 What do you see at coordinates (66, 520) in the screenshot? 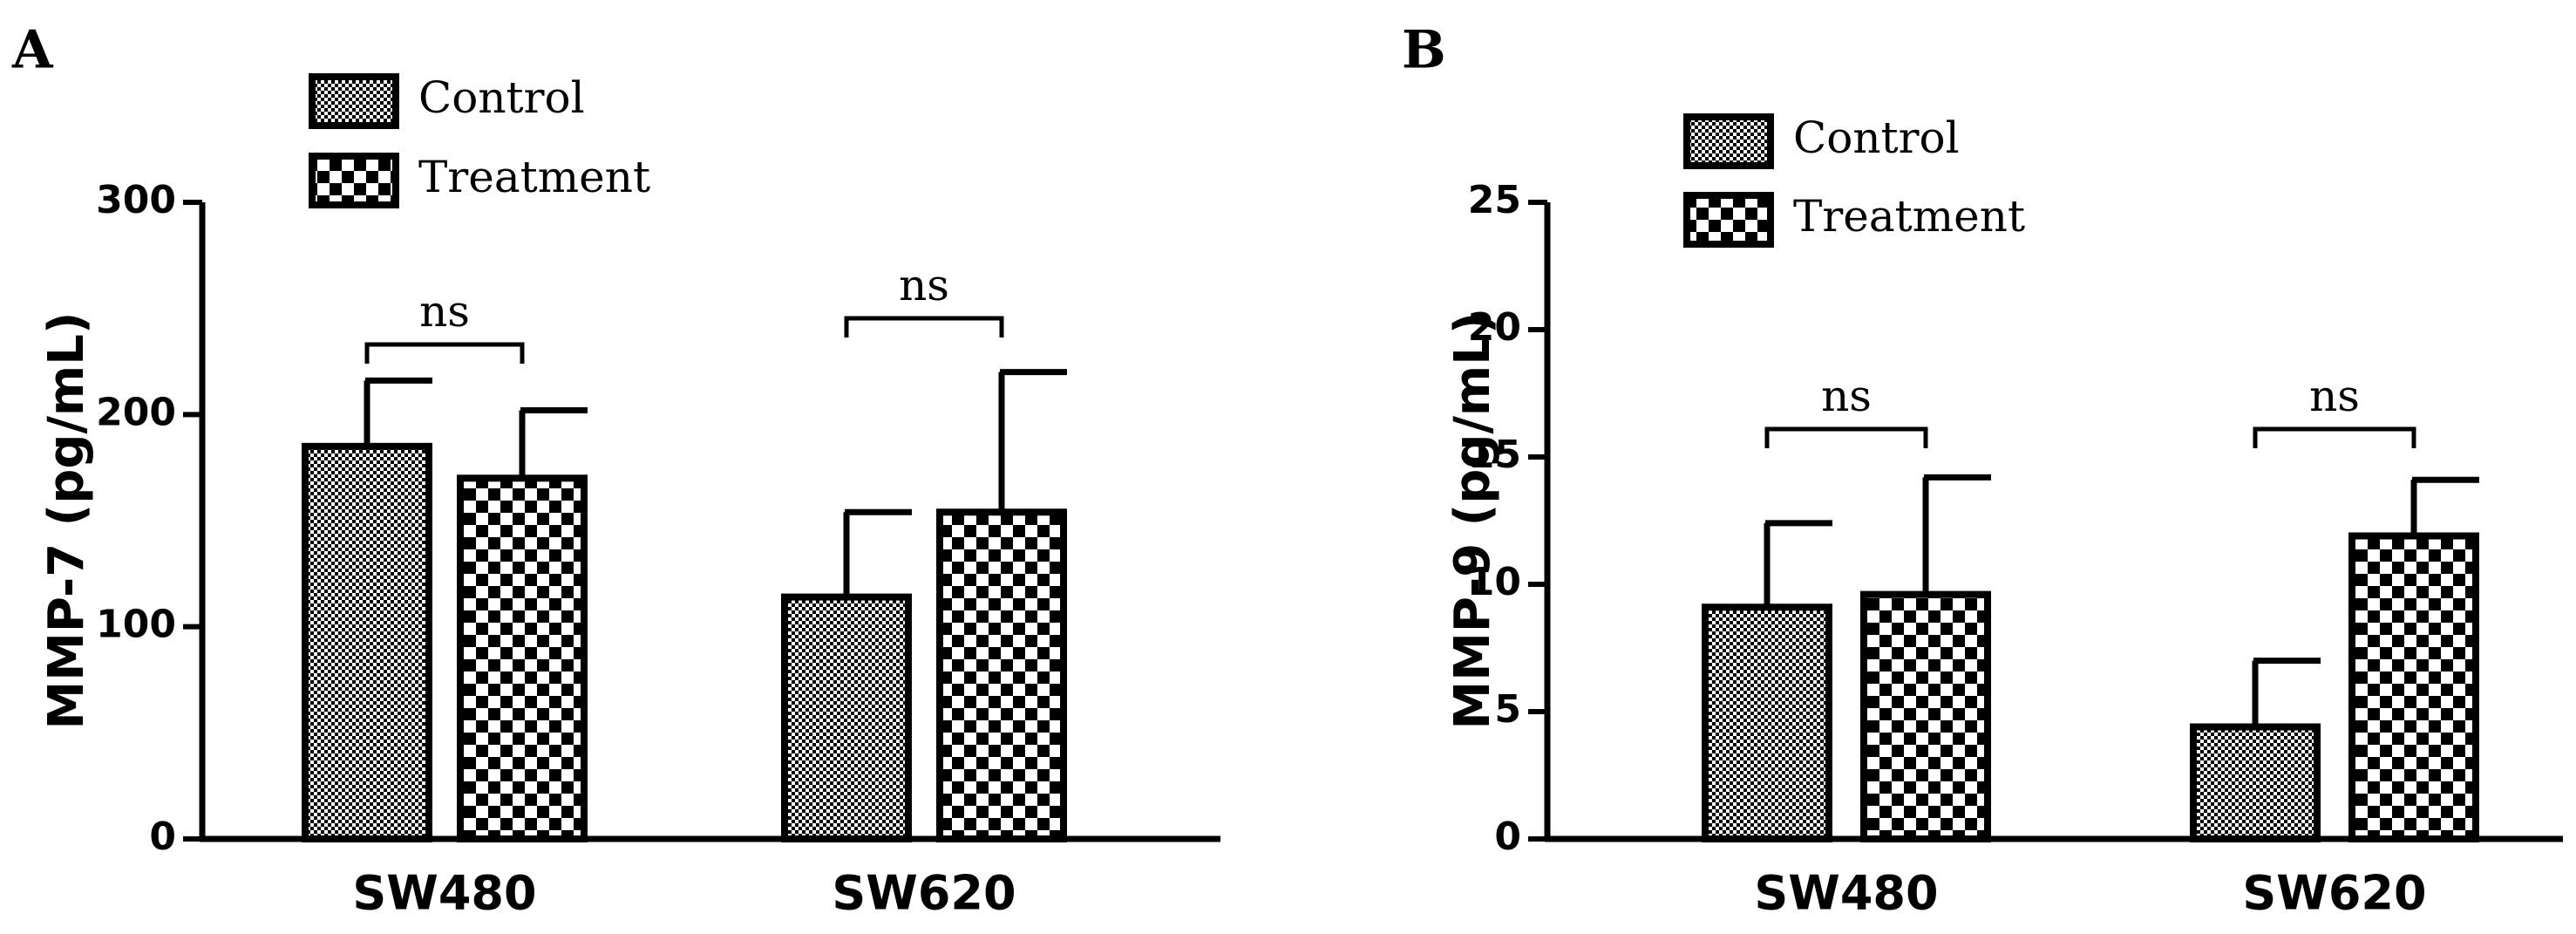
I see `y-axis-label: MMP-7 (pg/mL)` at bounding box center [66, 520].